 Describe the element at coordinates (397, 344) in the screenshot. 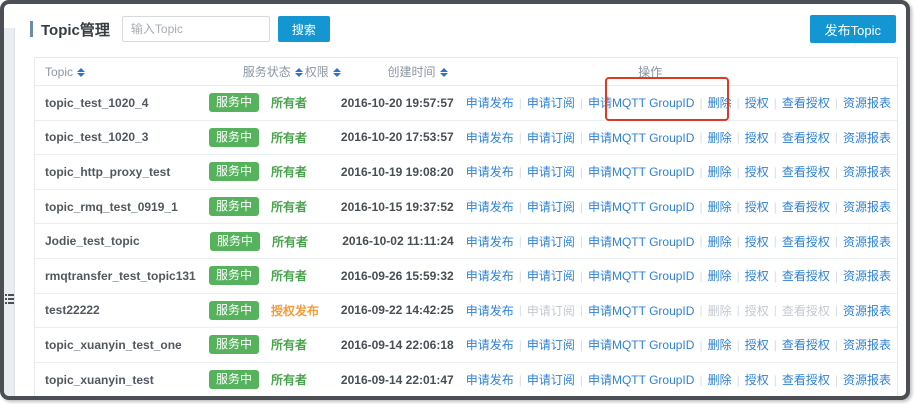

I see `created-time: 2016-09-14 22:06:18` at that location.